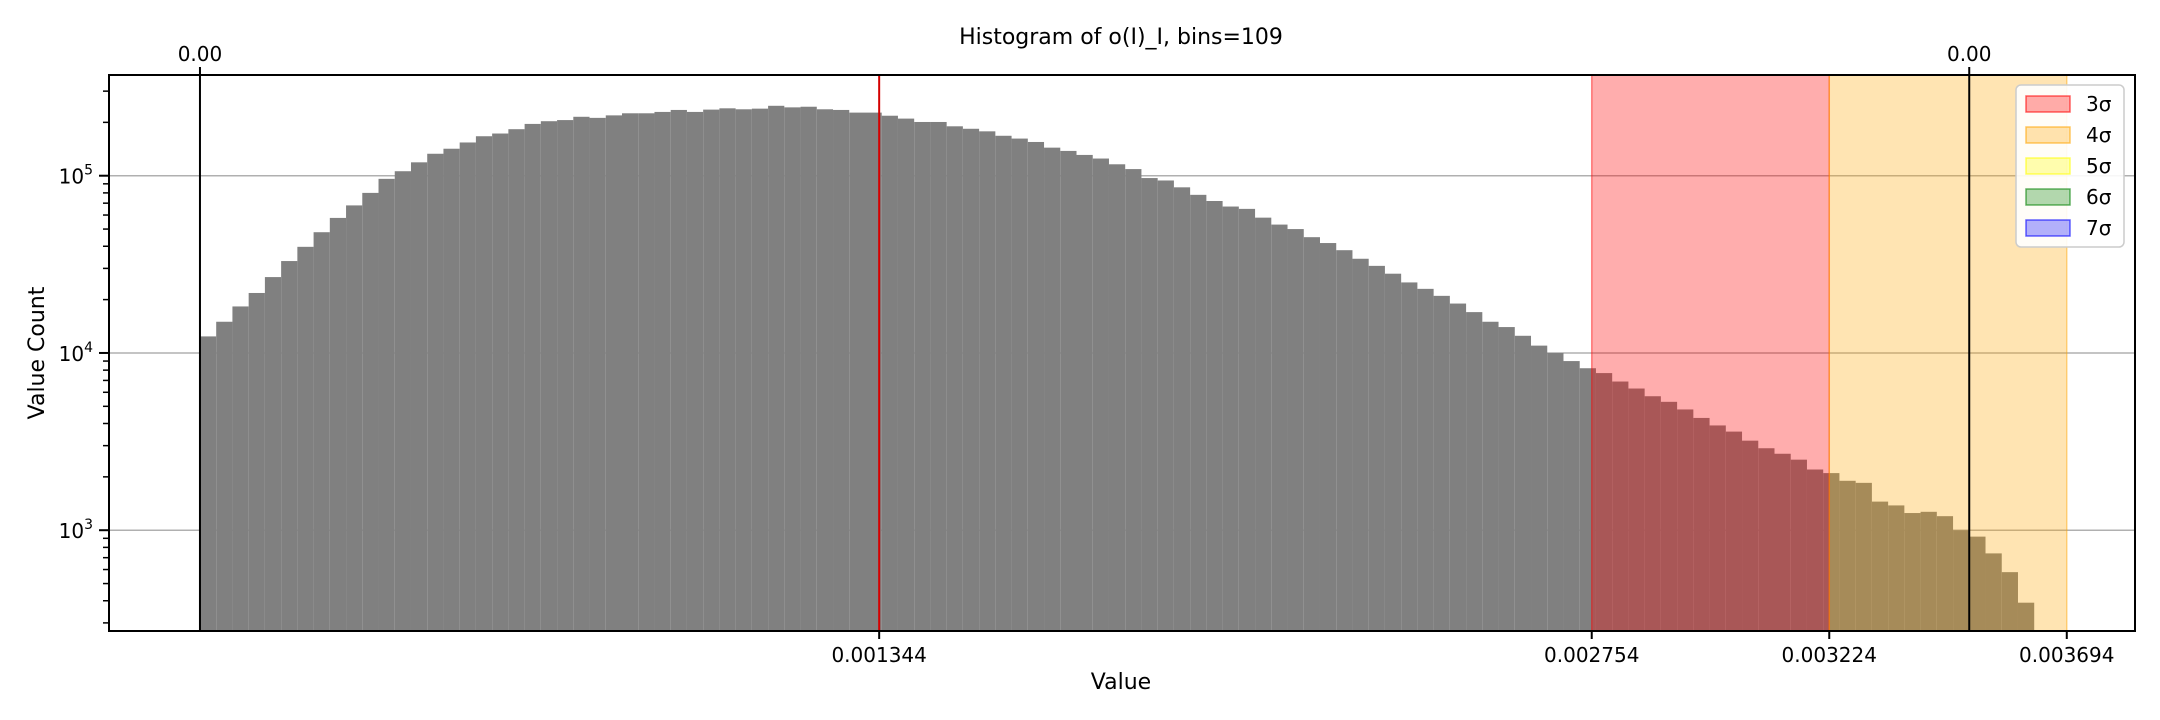  Describe the element at coordinates (878, 655) in the screenshot. I see `x-tick-label: 0.001344` at that location.